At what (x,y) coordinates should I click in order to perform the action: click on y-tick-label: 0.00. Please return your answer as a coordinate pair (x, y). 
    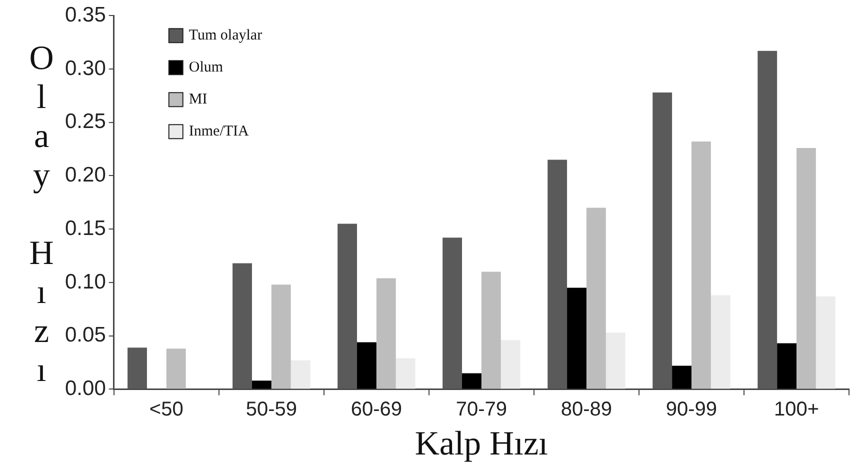
    Looking at the image, I should click on (85, 388).